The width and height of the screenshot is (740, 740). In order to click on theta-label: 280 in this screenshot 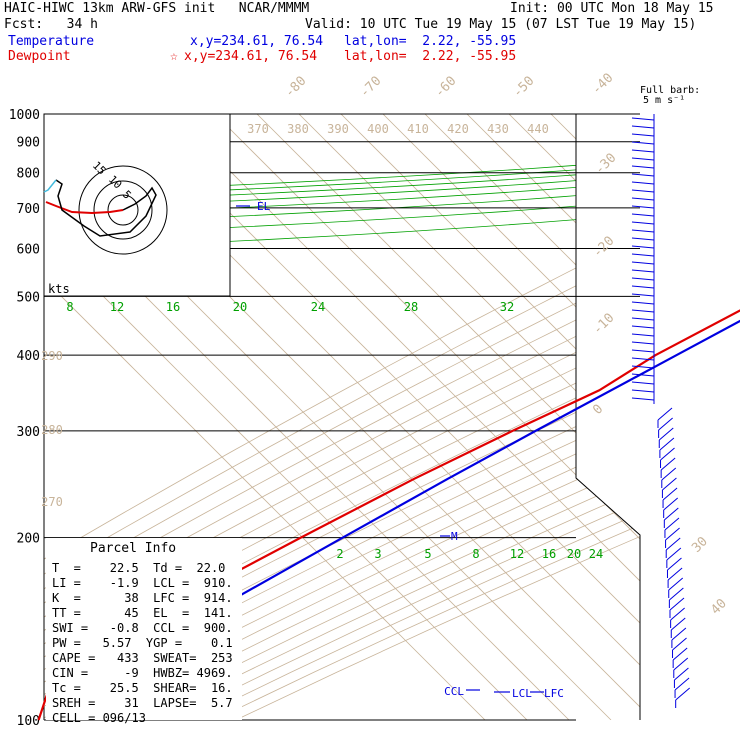, I will do `click(52, 430)`.